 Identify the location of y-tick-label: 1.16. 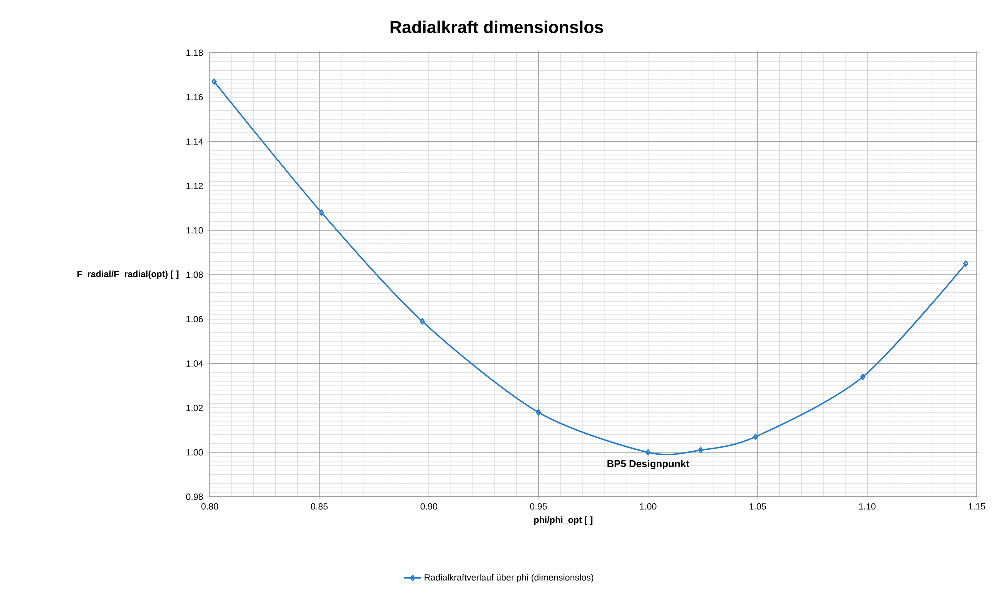
(195, 97).